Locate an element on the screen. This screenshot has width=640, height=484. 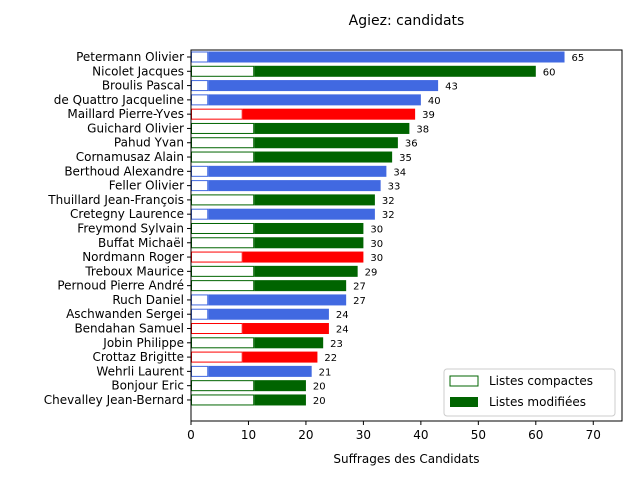
y-tick-label: Jobin Philippe is located at coordinates (143, 343).